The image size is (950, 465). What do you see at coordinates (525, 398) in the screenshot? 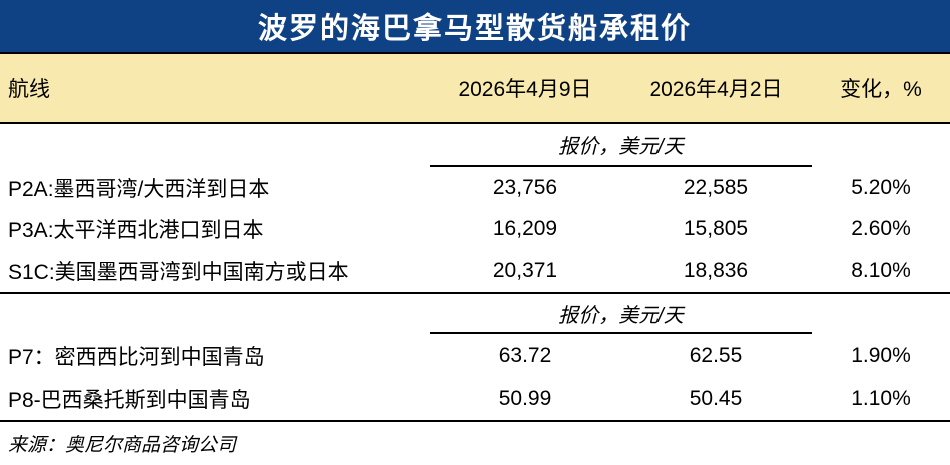
I see `rate-cell: 50.99` at bounding box center [525, 398].